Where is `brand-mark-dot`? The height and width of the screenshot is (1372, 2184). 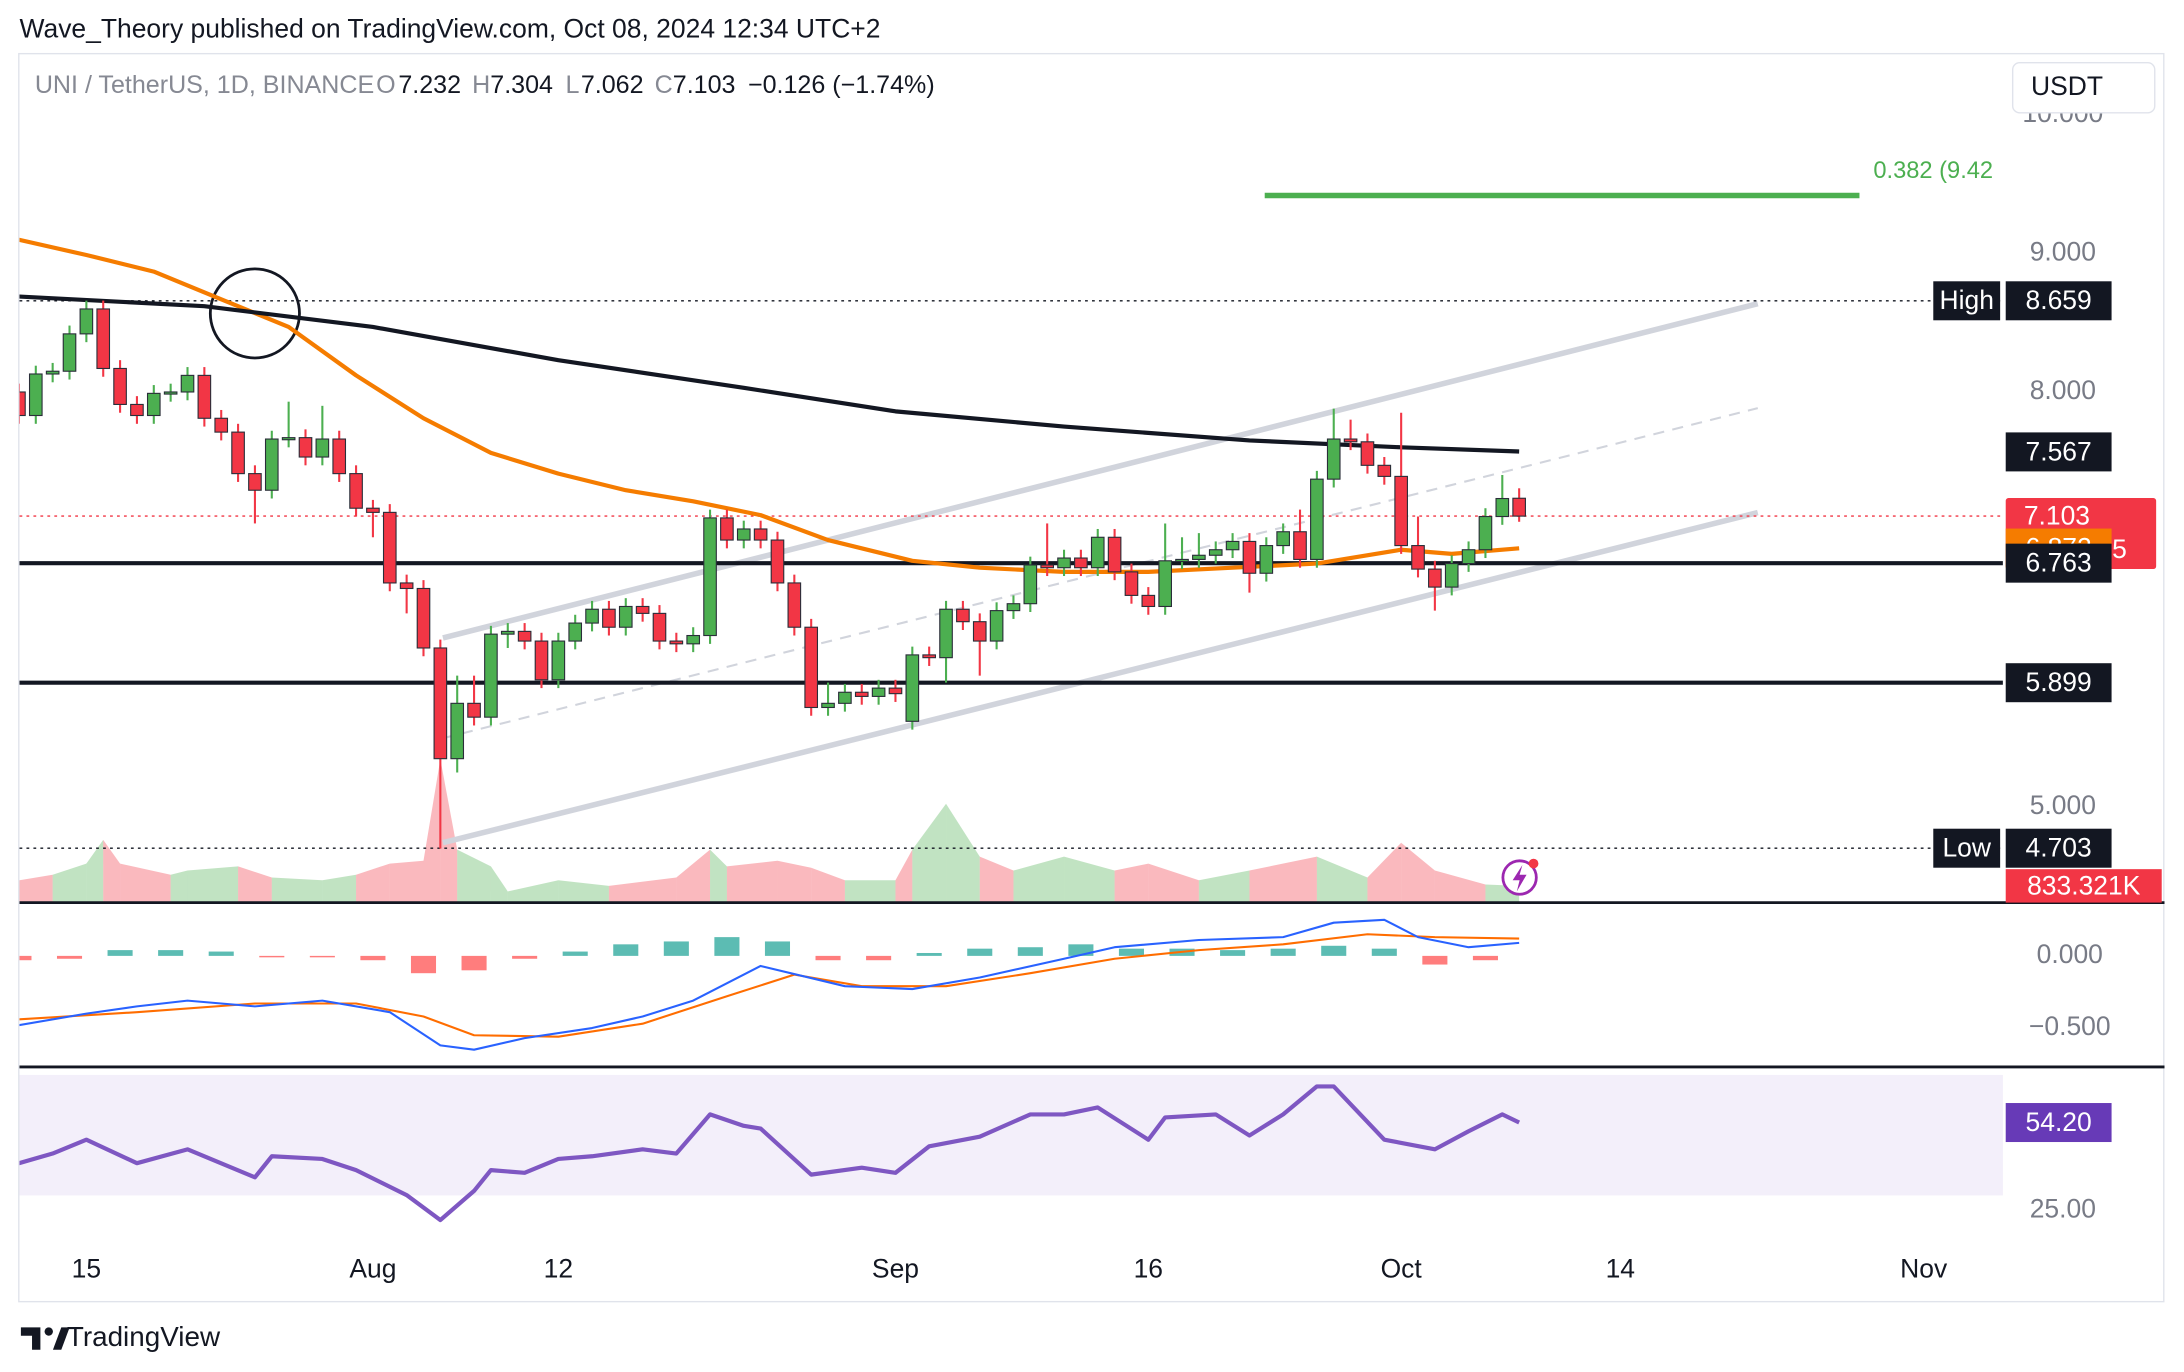
brand-mark-dot is located at coordinates (48, 1331).